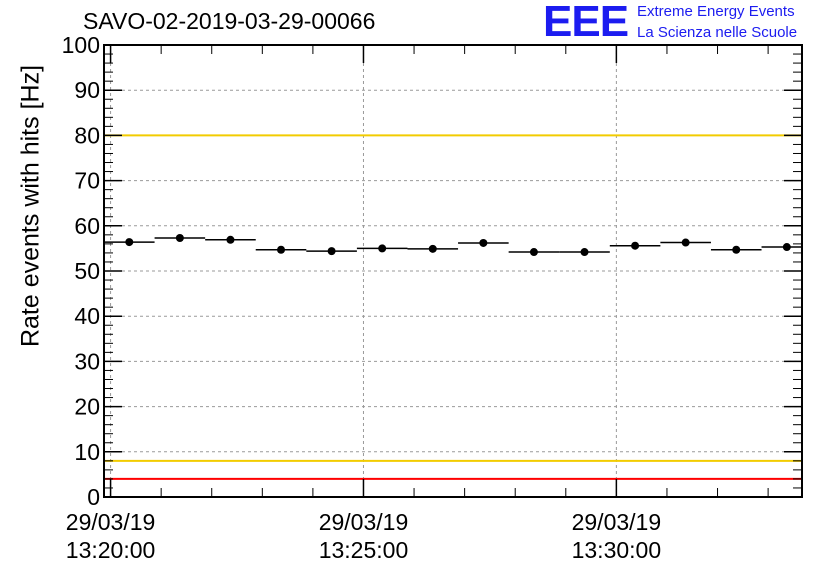 This screenshot has height=572, width=836. Describe the element at coordinates (87, 452) in the screenshot. I see `y-tick-label: 10` at that location.